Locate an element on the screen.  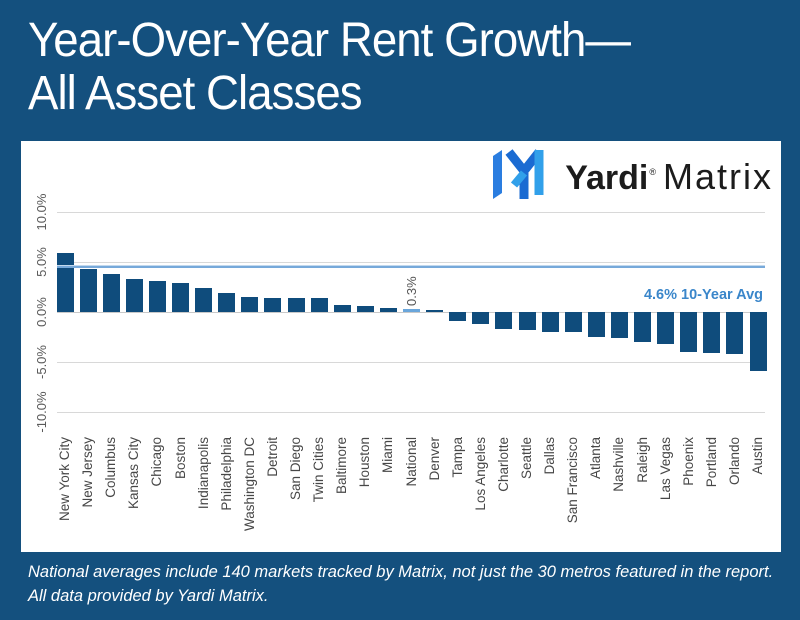
page-title-line1: Year-Over-Year Rent Growth— is located at coordinates (329, 40).